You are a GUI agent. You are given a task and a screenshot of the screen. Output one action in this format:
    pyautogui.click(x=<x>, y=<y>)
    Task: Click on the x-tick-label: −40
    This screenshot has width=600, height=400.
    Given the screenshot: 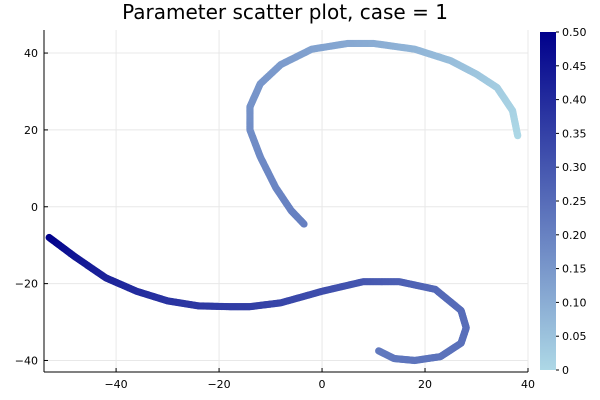 What is the action you would take?
    pyautogui.click(x=115, y=384)
    